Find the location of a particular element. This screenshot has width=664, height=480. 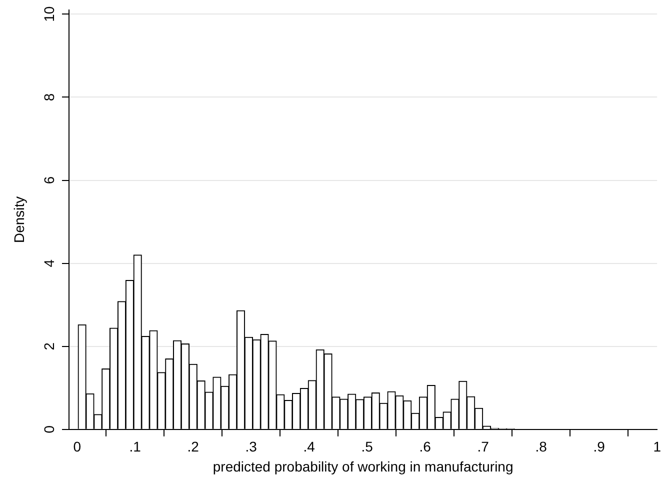

x-tick-label: .1 is located at coordinates (135, 446).